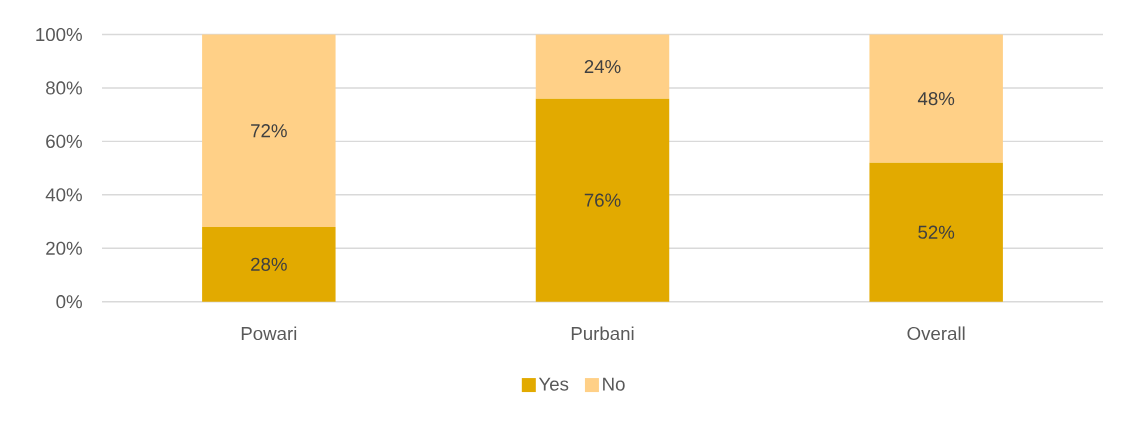  Describe the element at coordinates (69, 302) in the screenshot. I see `y-tick-label: 0%` at that location.